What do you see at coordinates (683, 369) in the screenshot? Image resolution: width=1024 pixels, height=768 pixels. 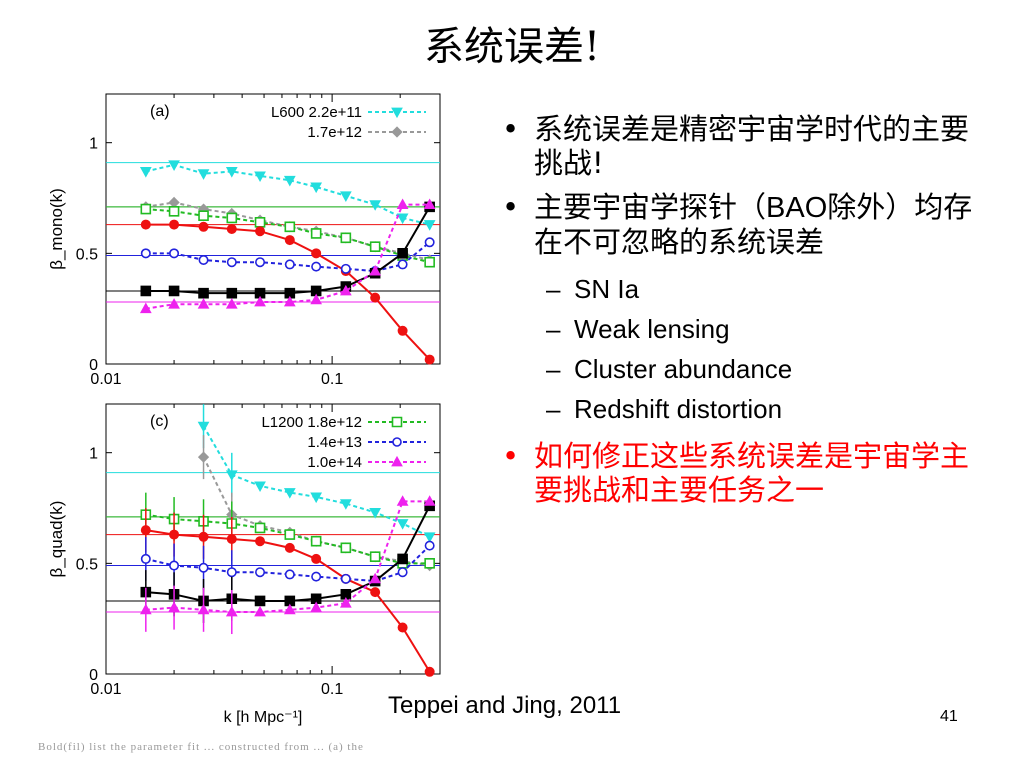 I see `sub-bullet-text: Cluster abundance` at bounding box center [683, 369].